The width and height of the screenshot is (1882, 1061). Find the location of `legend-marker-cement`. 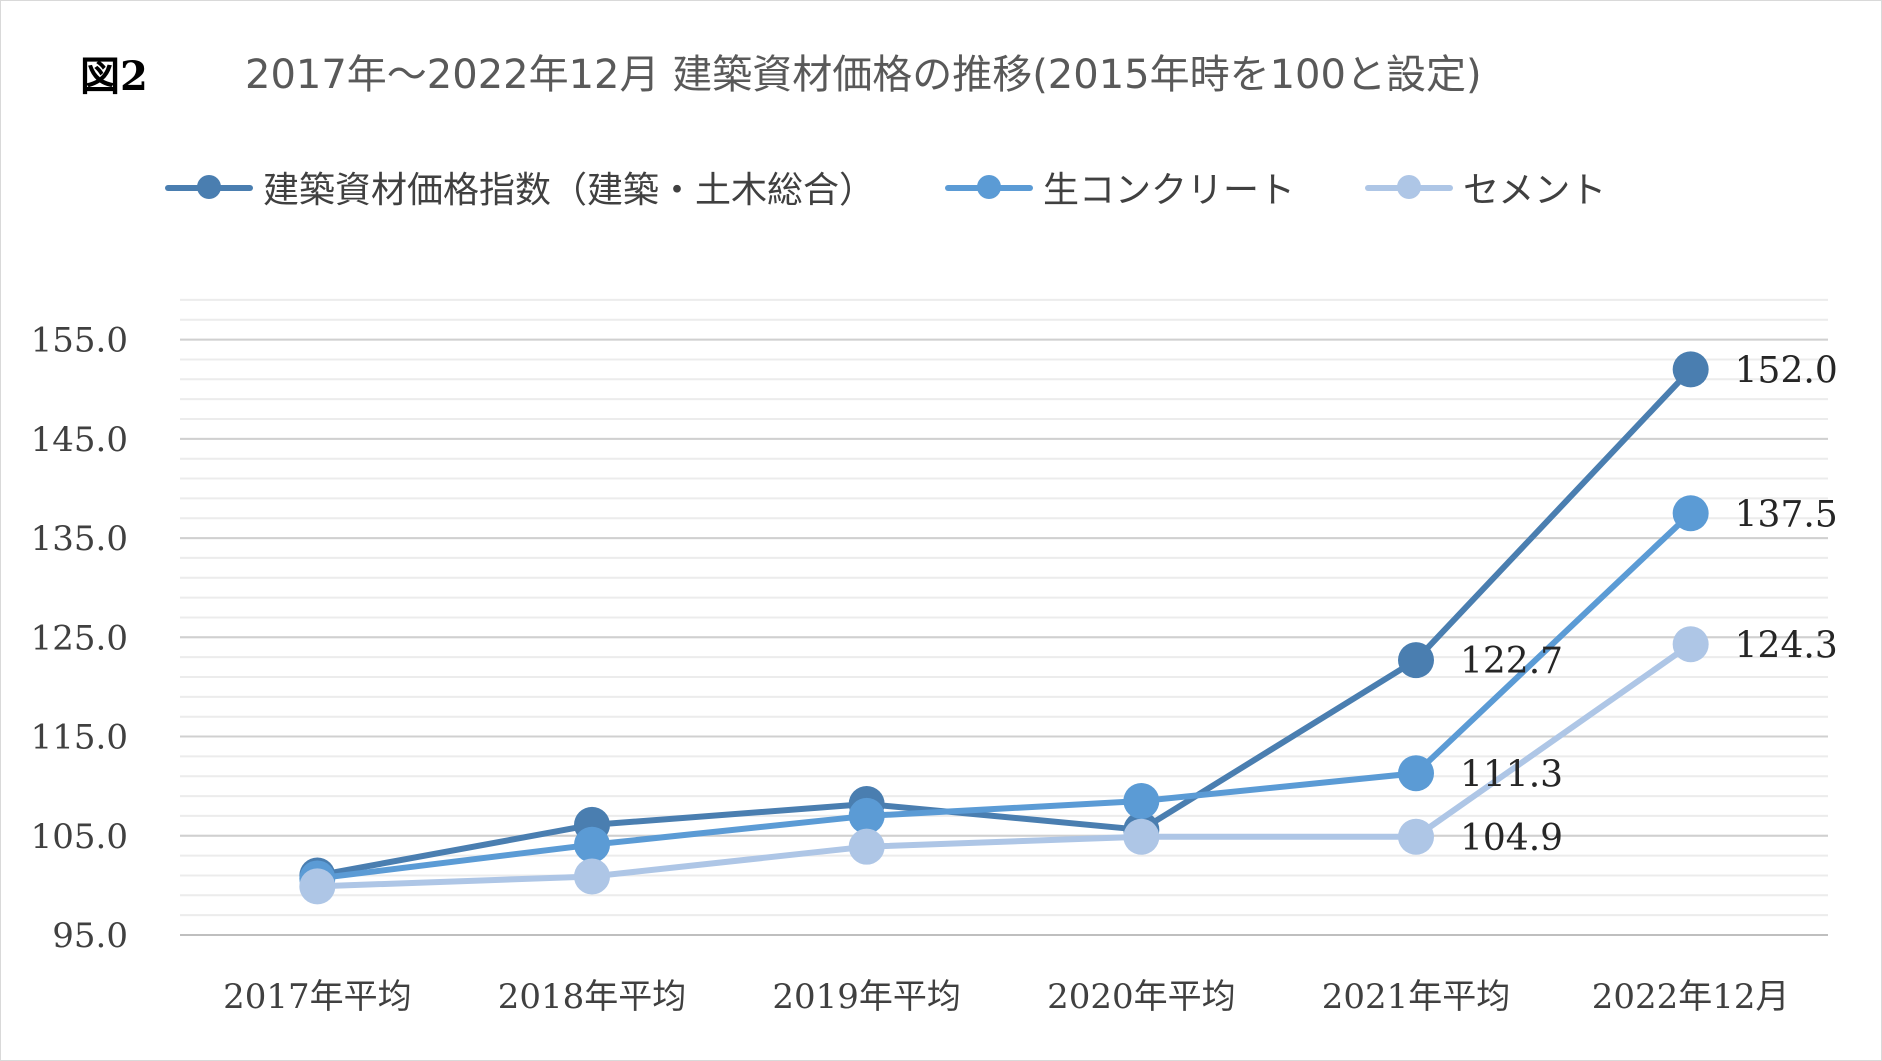

legend-marker-cement is located at coordinates (1409, 187).